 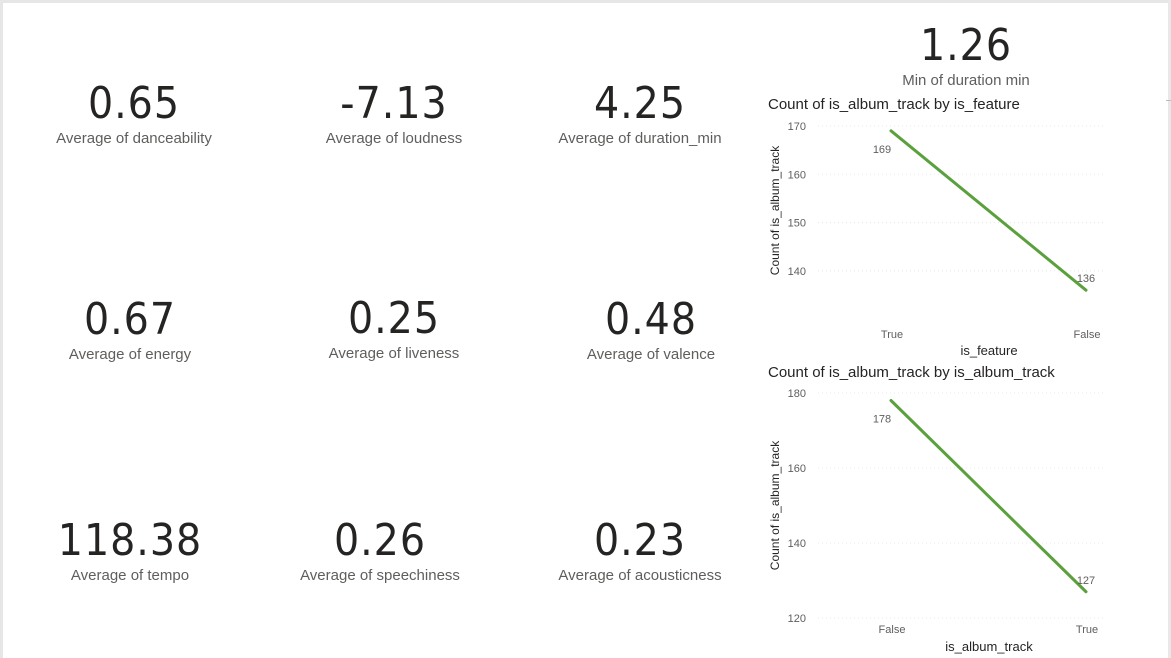 What do you see at coordinates (894, 104) in the screenshot?
I see `chart-title: Count of is_album_track by is_feature` at bounding box center [894, 104].